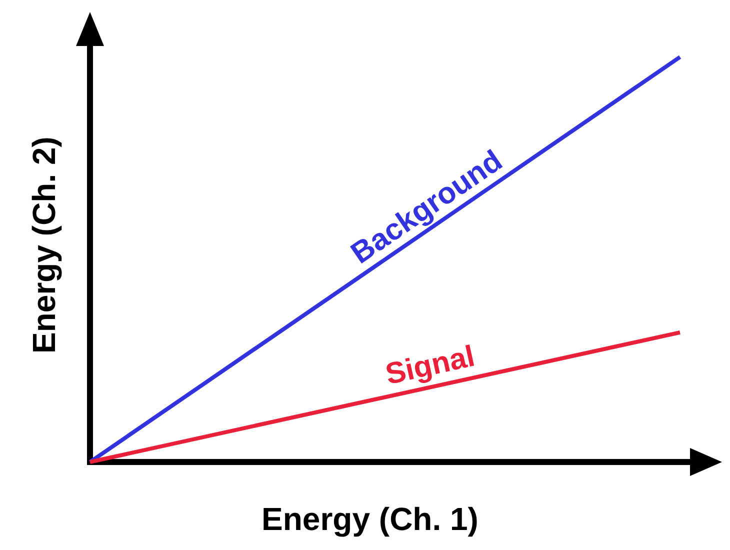 This screenshot has height=550, width=730. What do you see at coordinates (370, 519) in the screenshot?
I see `x-axis-title: Energy (Ch. 1)` at bounding box center [370, 519].